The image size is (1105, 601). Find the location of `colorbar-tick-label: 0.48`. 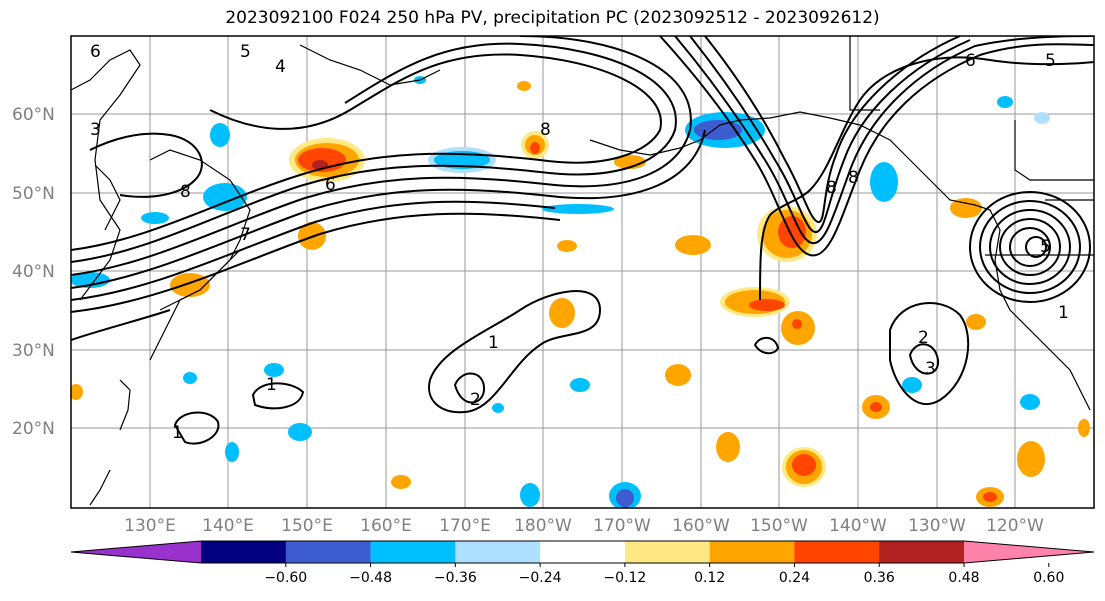

colorbar-tick-label: 0.48 is located at coordinates (963, 578).